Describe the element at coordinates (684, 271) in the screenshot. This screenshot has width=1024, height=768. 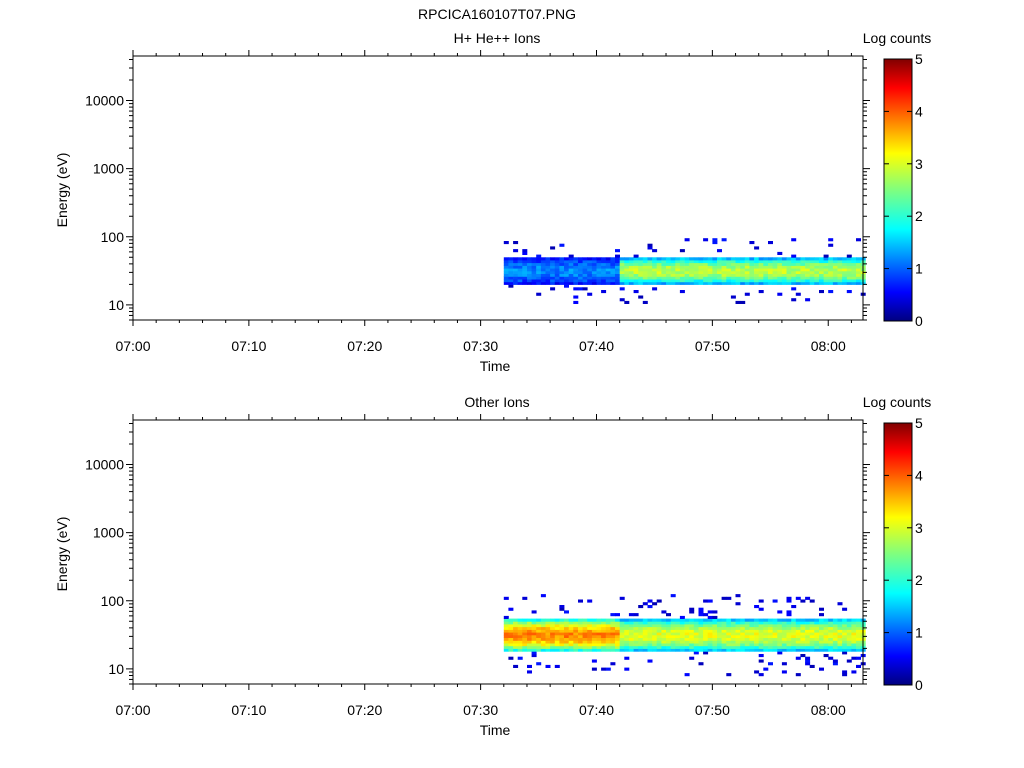
I see `panel-1-spectrogram` at that location.